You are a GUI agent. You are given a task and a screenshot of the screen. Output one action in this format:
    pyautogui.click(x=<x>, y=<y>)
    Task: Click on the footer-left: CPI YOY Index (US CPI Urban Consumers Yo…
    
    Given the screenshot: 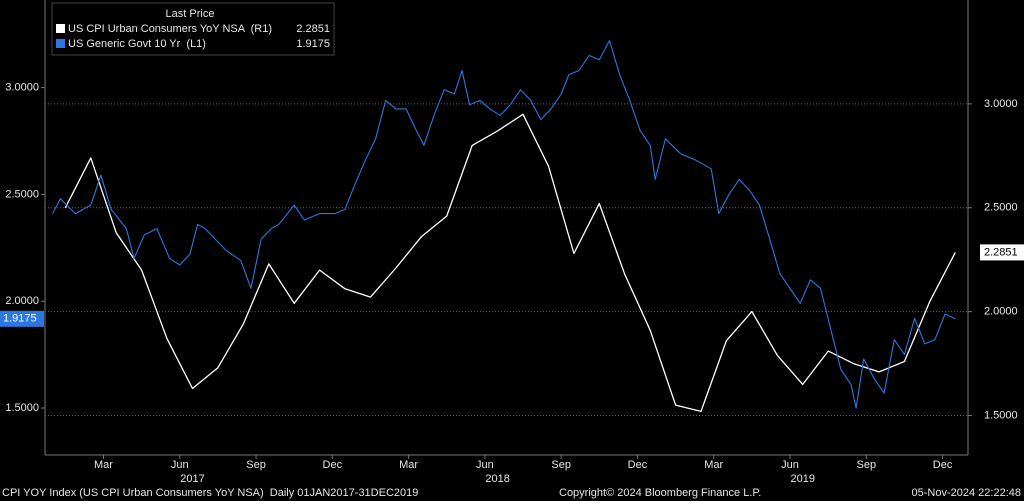 What is the action you would take?
    pyautogui.click(x=210, y=493)
    